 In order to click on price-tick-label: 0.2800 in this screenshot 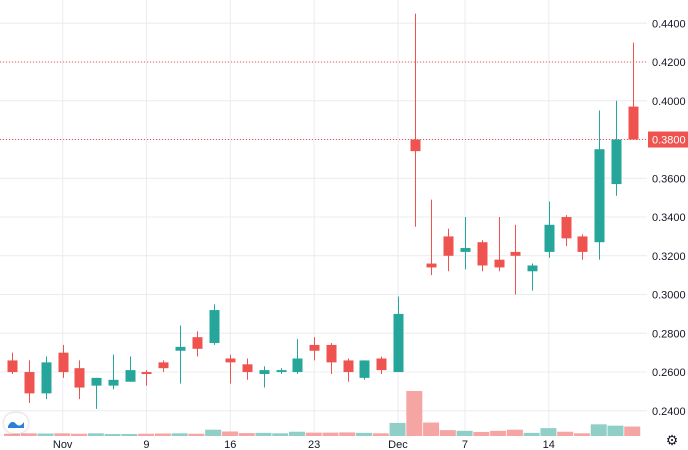, I will do `click(669, 334)`.